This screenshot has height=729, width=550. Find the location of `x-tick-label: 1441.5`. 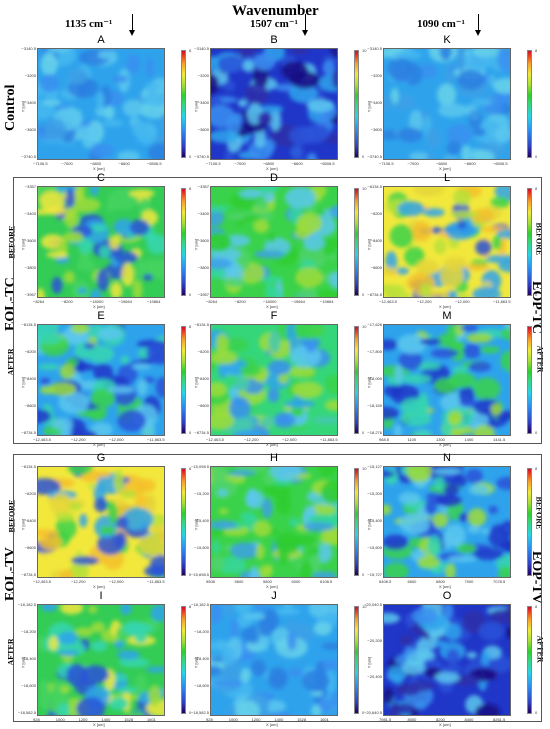

x-tick-label: 1441.5 is located at coordinates (499, 439).